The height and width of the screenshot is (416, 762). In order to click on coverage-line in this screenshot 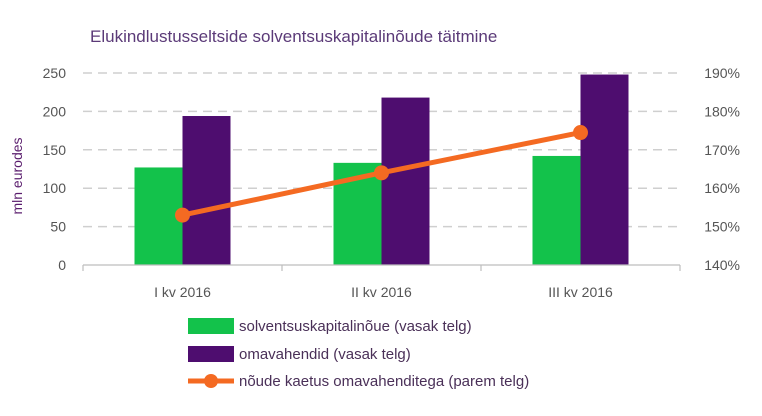, I will do `click(381, 174)`.